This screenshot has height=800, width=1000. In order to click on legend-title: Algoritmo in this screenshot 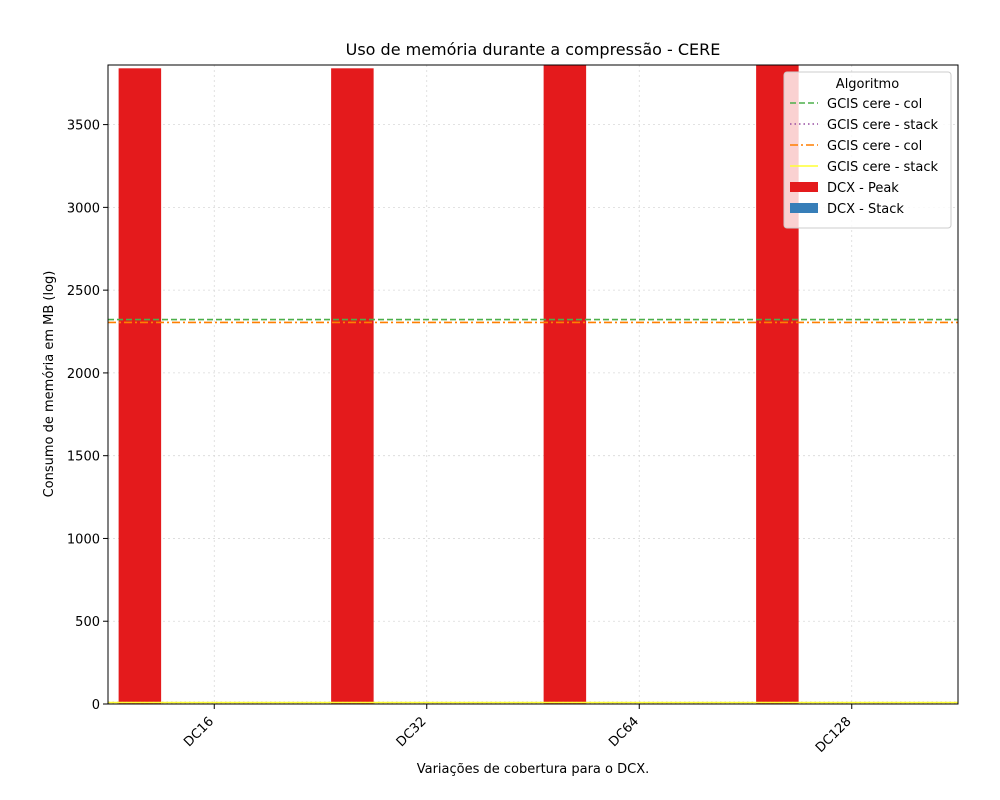, I will do `click(867, 84)`.